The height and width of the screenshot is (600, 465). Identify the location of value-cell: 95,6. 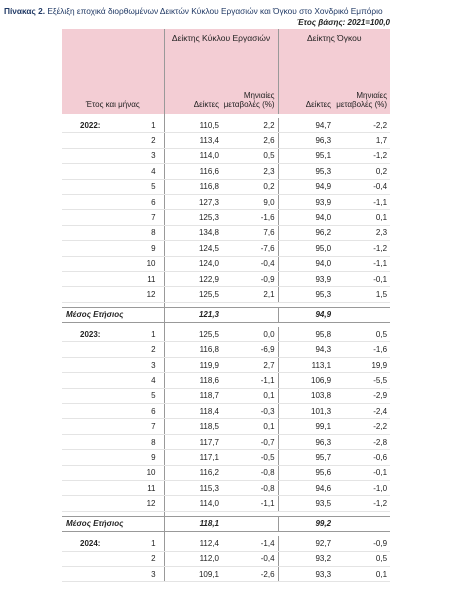
(306, 473).